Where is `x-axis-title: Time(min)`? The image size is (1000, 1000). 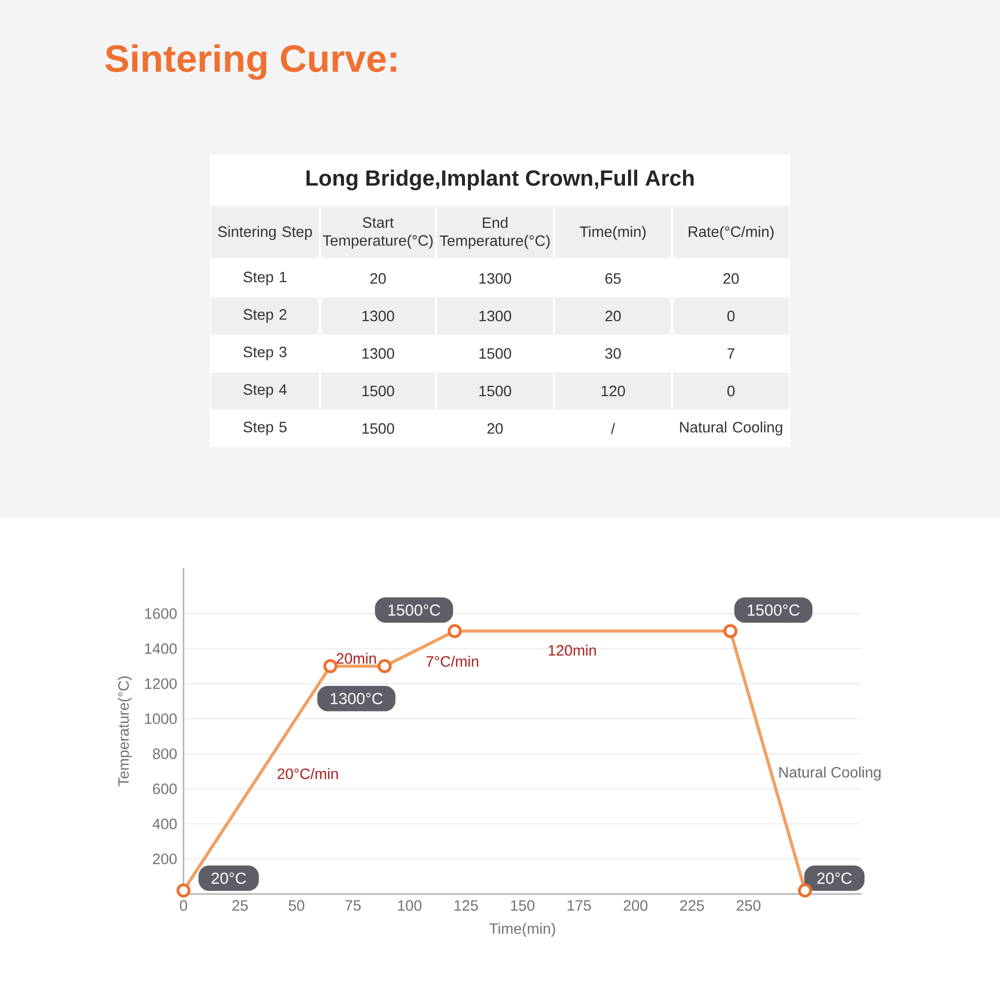 x-axis-title: Time(min) is located at coordinates (522, 929).